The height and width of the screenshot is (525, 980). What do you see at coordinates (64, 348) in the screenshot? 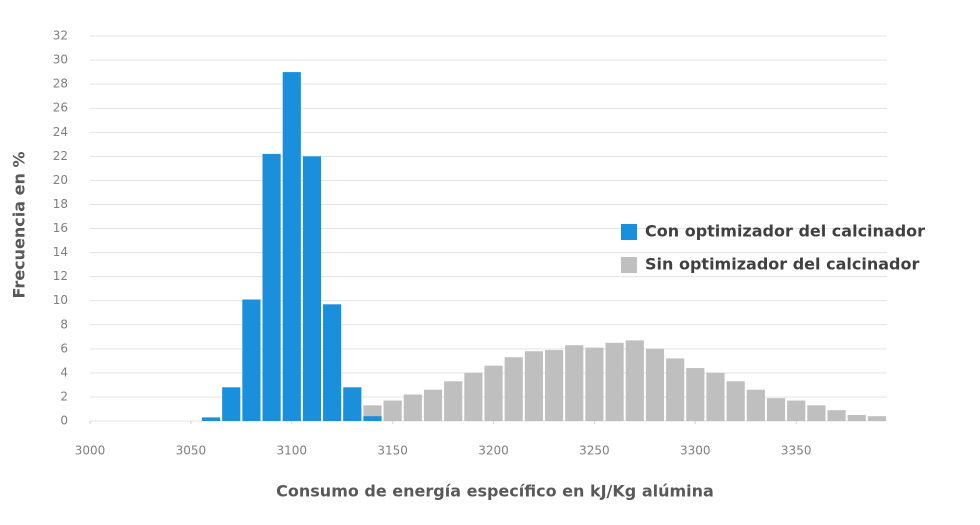
I see `y-tick-label: 6` at bounding box center [64, 348].